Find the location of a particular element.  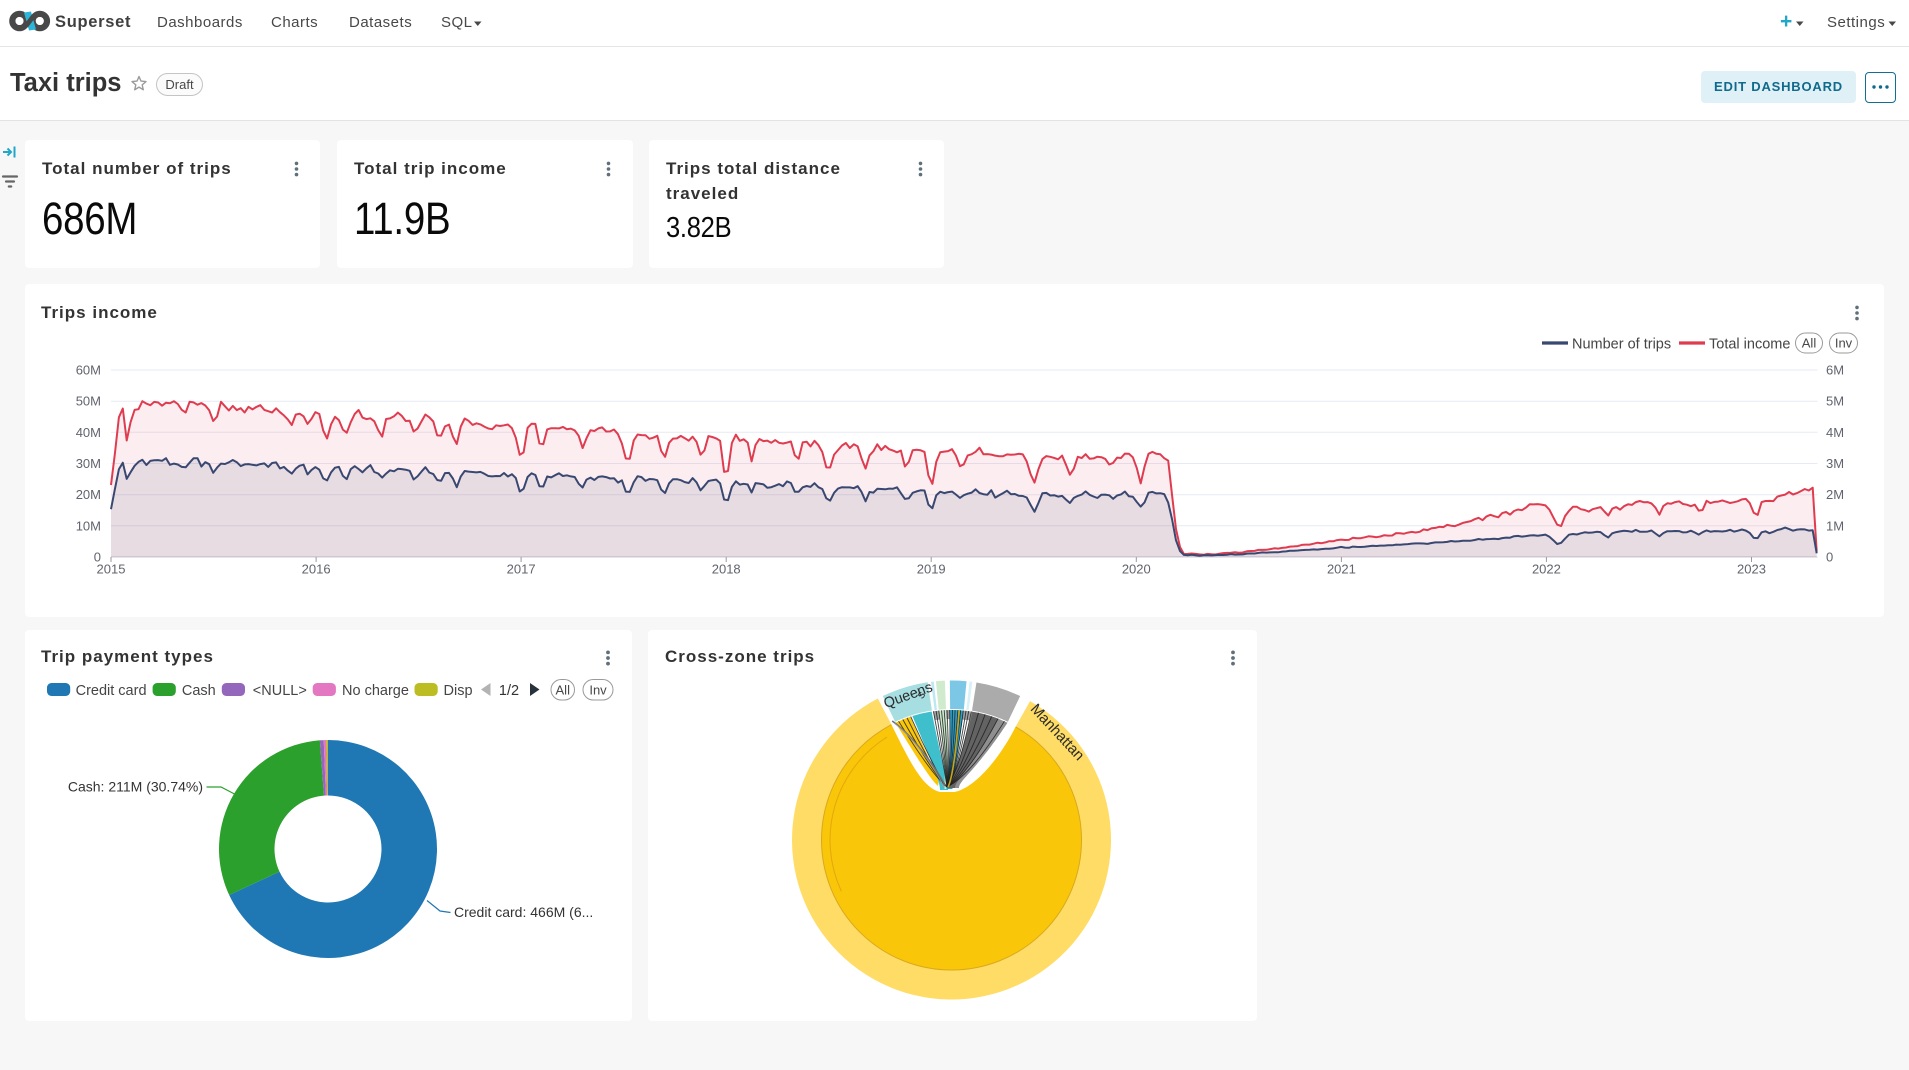

svg-text: Credit card is located at coordinates (111, 691).